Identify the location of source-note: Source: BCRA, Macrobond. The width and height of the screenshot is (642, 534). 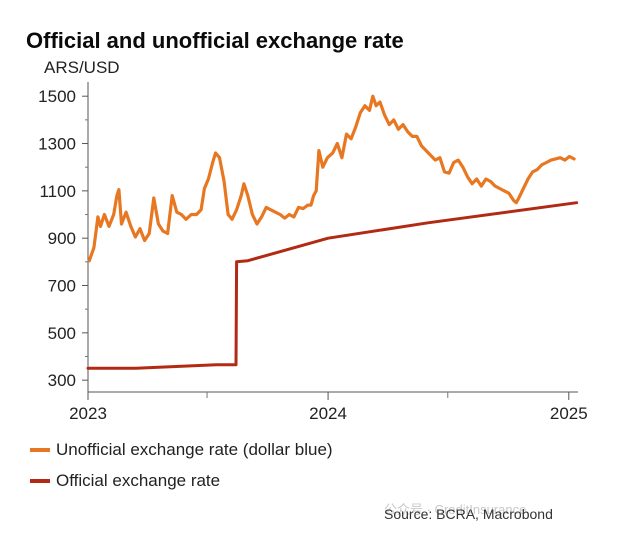
(468, 514).